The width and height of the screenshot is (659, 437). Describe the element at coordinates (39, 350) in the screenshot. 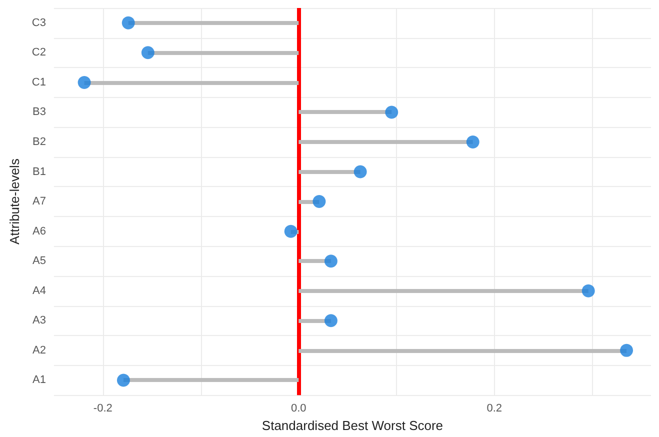

I see `y-tick-label: A2` at that location.